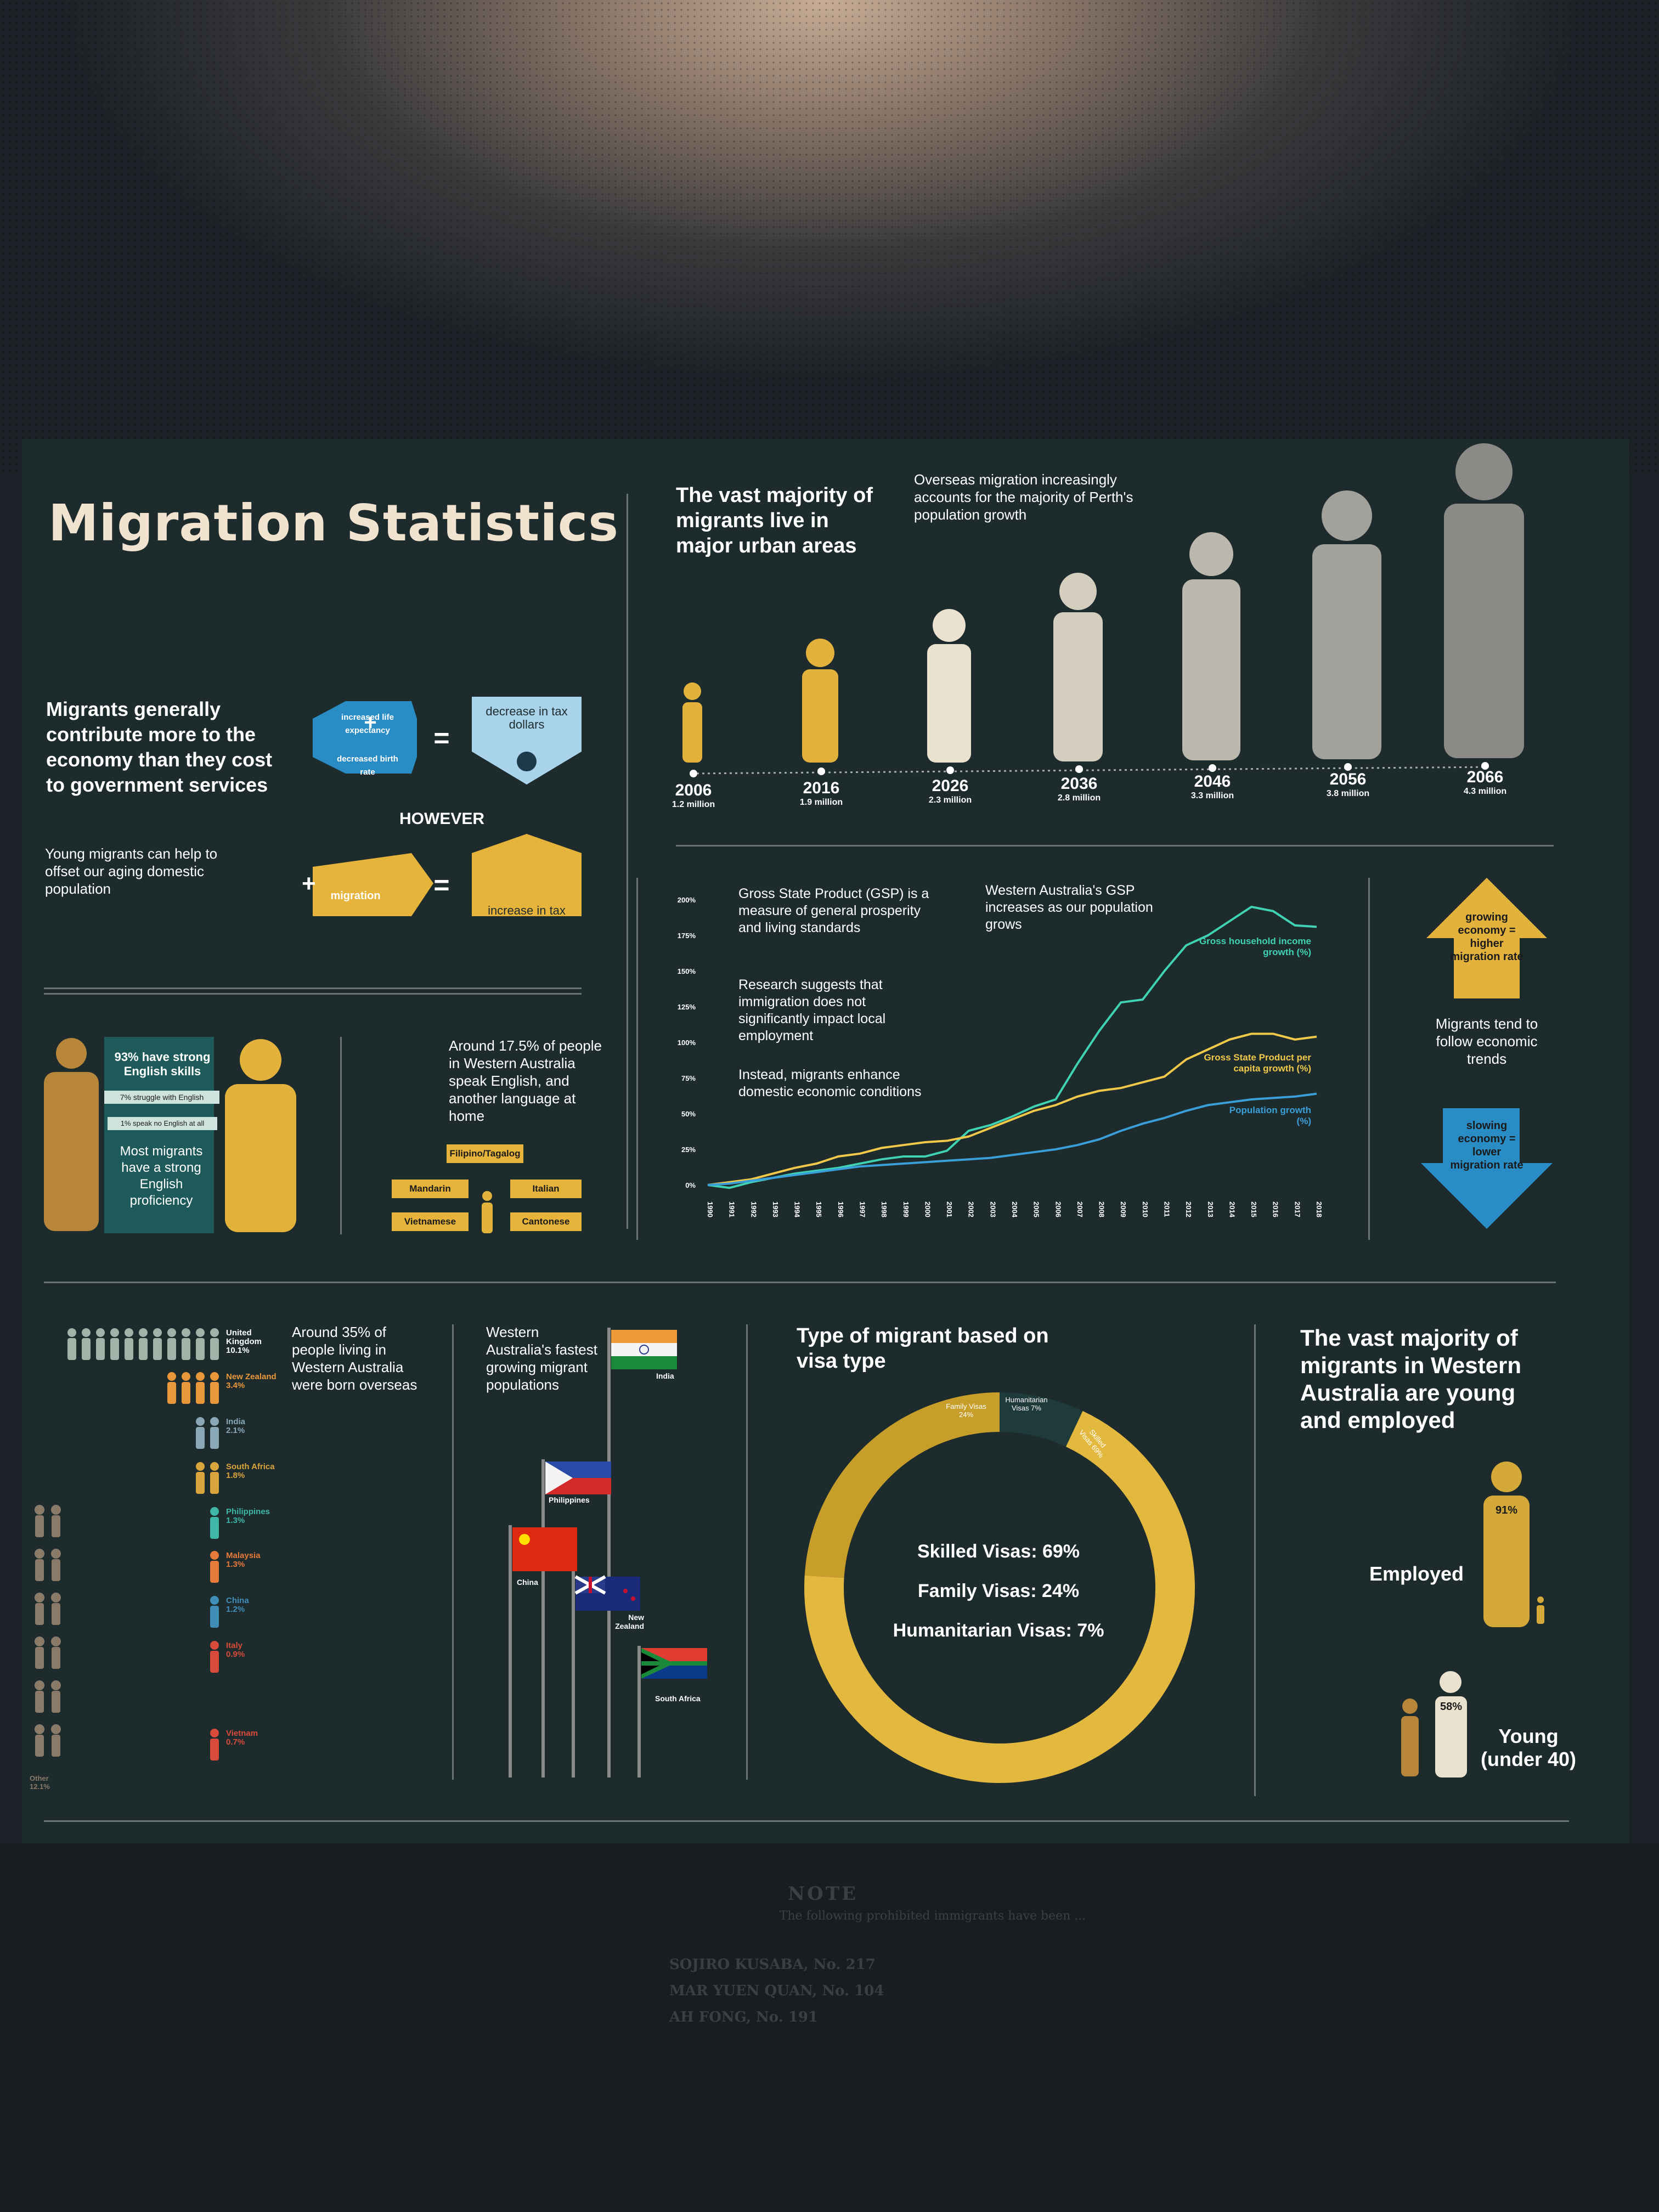  What do you see at coordinates (442, 819) in the screenshot?
I see `however-label: HOWEVER` at bounding box center [442, 819].